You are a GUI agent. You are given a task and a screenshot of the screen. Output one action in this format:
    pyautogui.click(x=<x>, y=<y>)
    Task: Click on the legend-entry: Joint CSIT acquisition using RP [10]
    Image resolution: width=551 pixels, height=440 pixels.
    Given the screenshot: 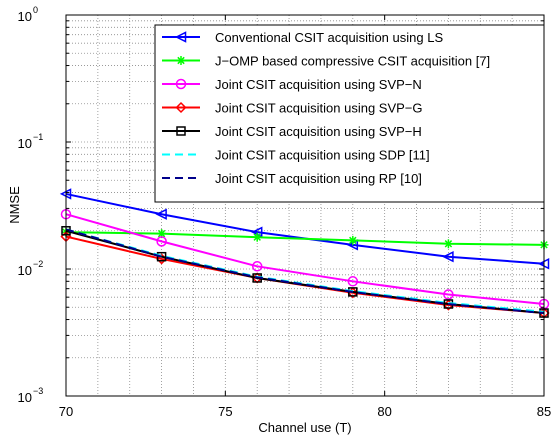 What is the action you would take?
    pyautogui.click(x=292, y=178)
    